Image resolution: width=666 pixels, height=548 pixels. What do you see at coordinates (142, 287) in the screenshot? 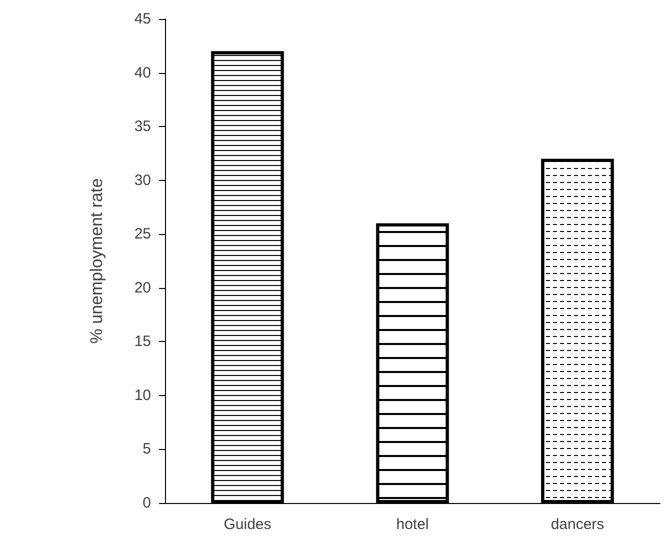
I see `y-tick-label: 20` at bounding box center [142, 287].